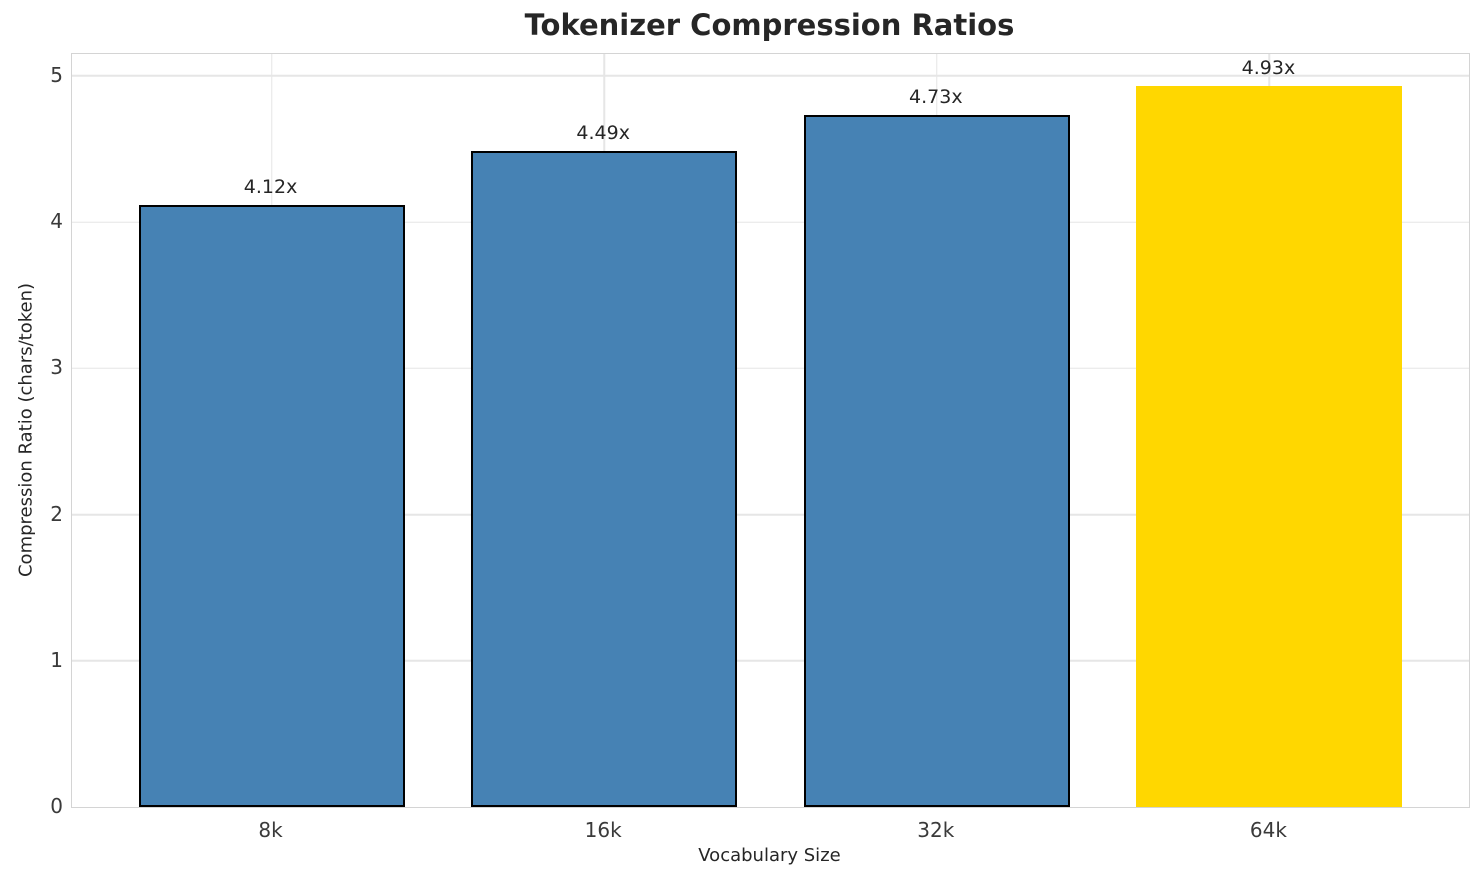 This screenshot has height=885, width=1483. Describe the element at coordinates (769, 855) in the screenshot. I see `x-axis-label: Vocabulary Size` at that location.